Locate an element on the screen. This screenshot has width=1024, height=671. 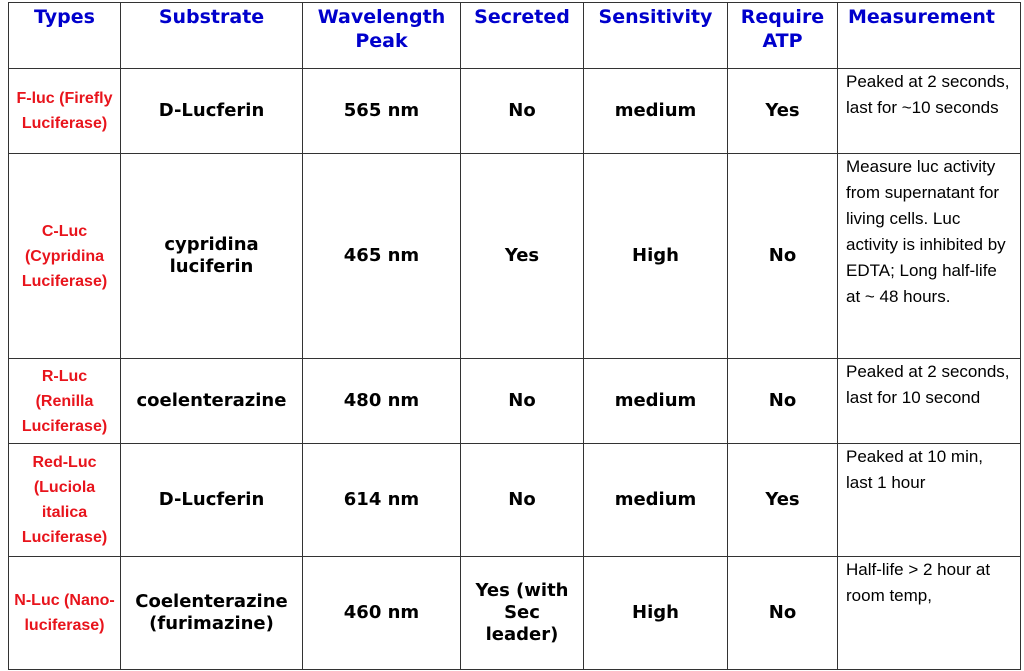
type-cell: C-Luc (Cypridina Luciferase) is located at coordinates (64, 256).